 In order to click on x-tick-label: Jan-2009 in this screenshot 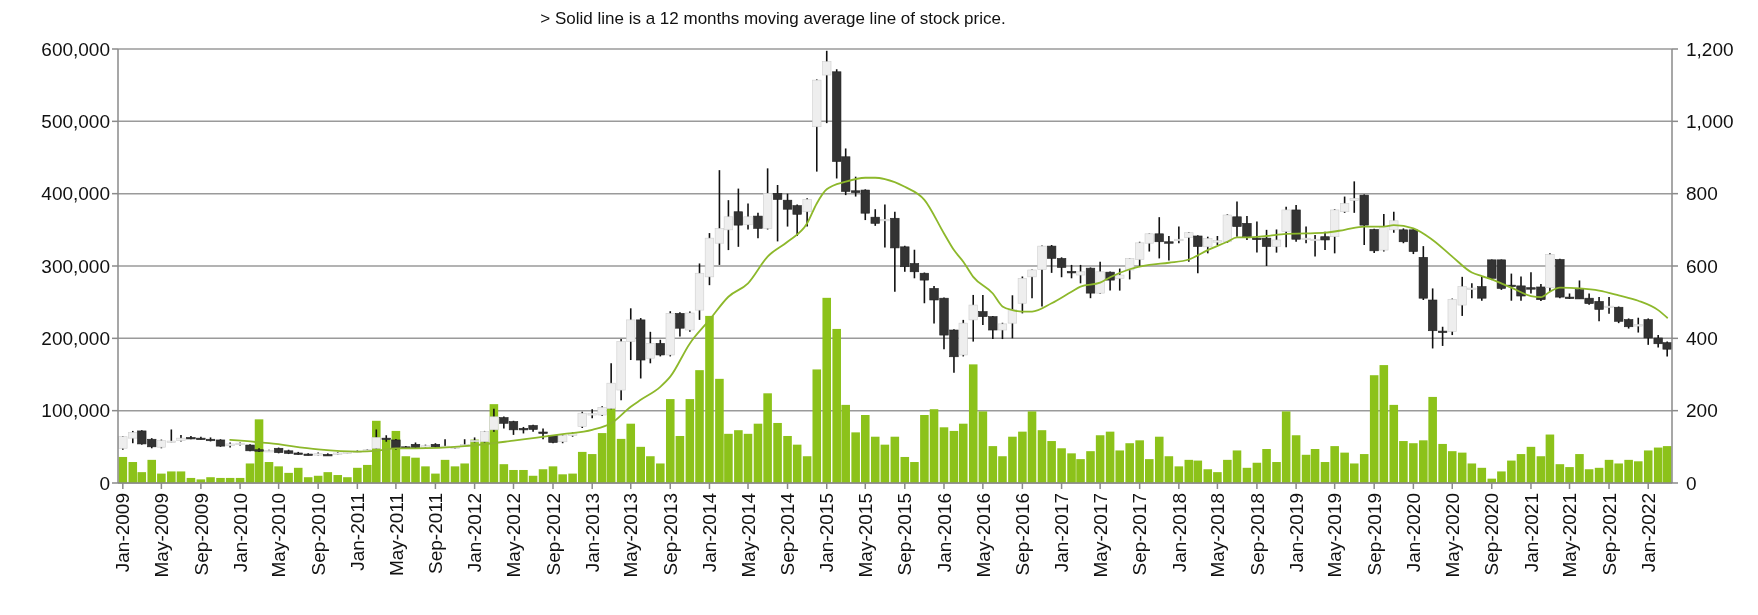, I will do `click(123, 533)`.